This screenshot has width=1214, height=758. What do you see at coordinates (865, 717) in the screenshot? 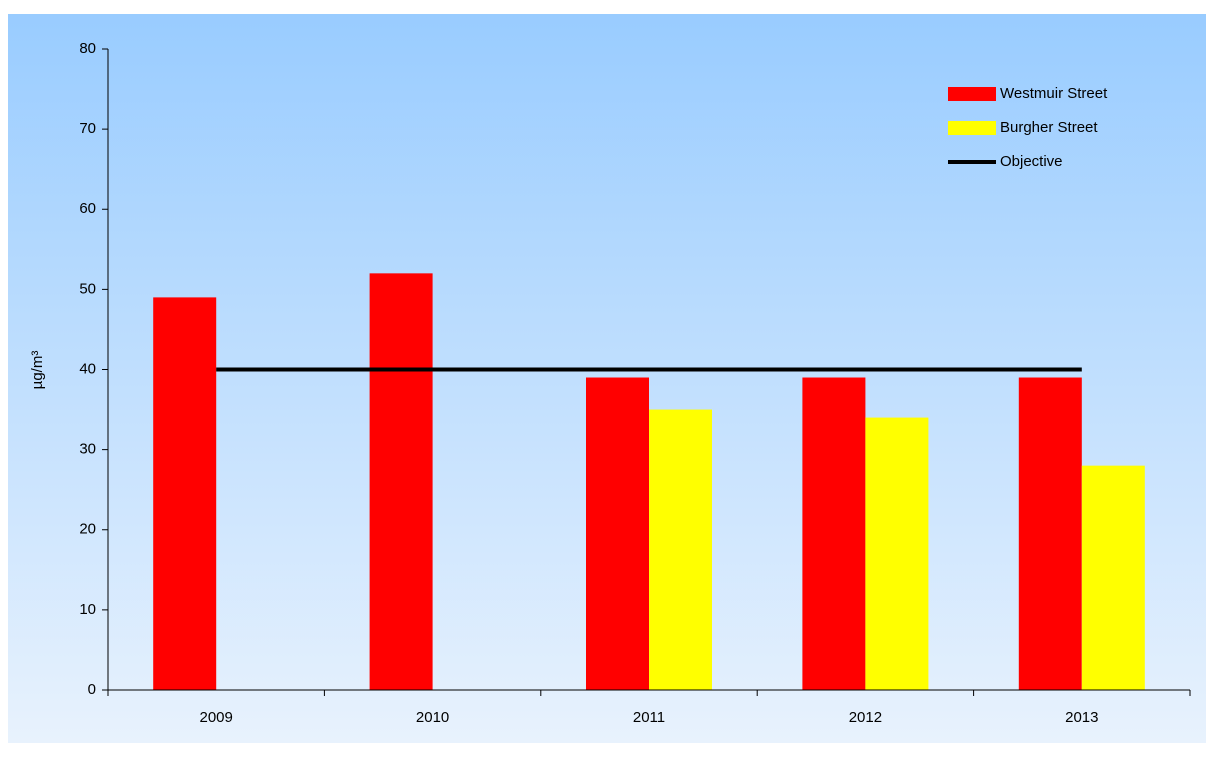
I see `x-tick-label: 2012` at bounding box center [865, 717].